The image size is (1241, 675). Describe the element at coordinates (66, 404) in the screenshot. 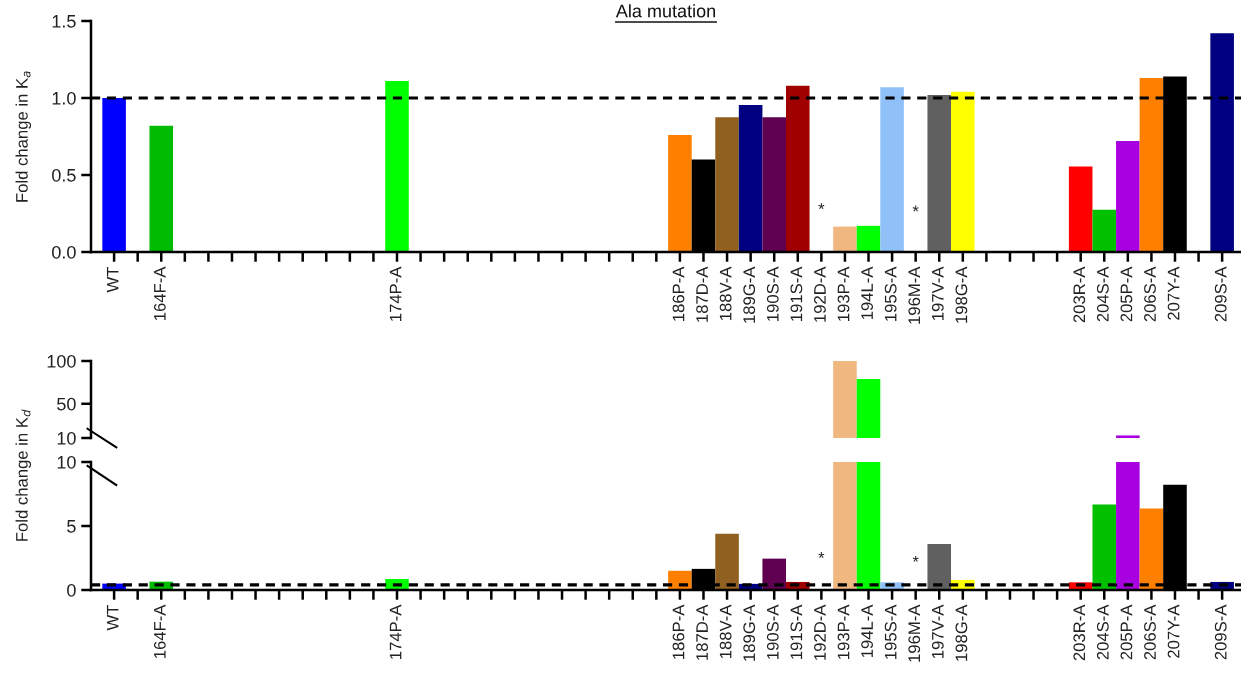

I see `y-tick-label: 50` at that location.